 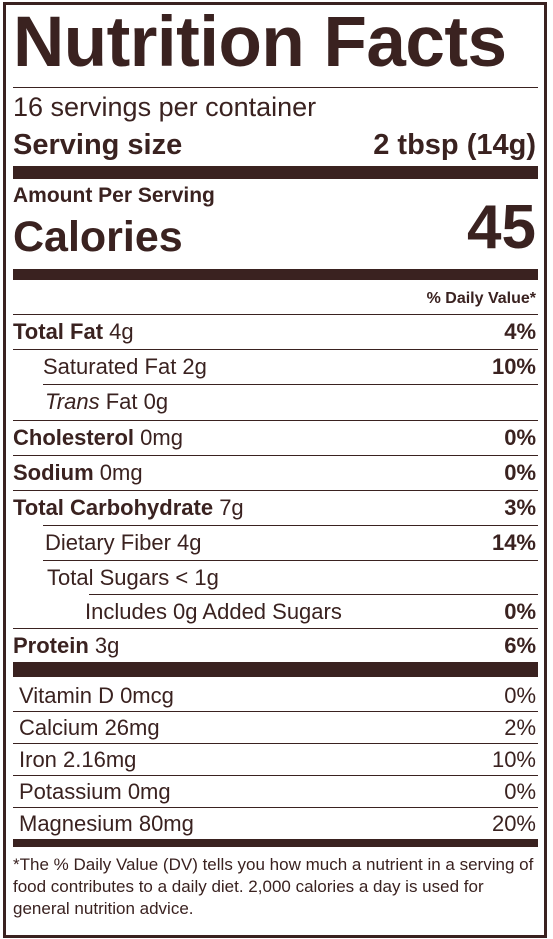 I want to click on nutrient-amount: 7g, so click(x=231, y=507).